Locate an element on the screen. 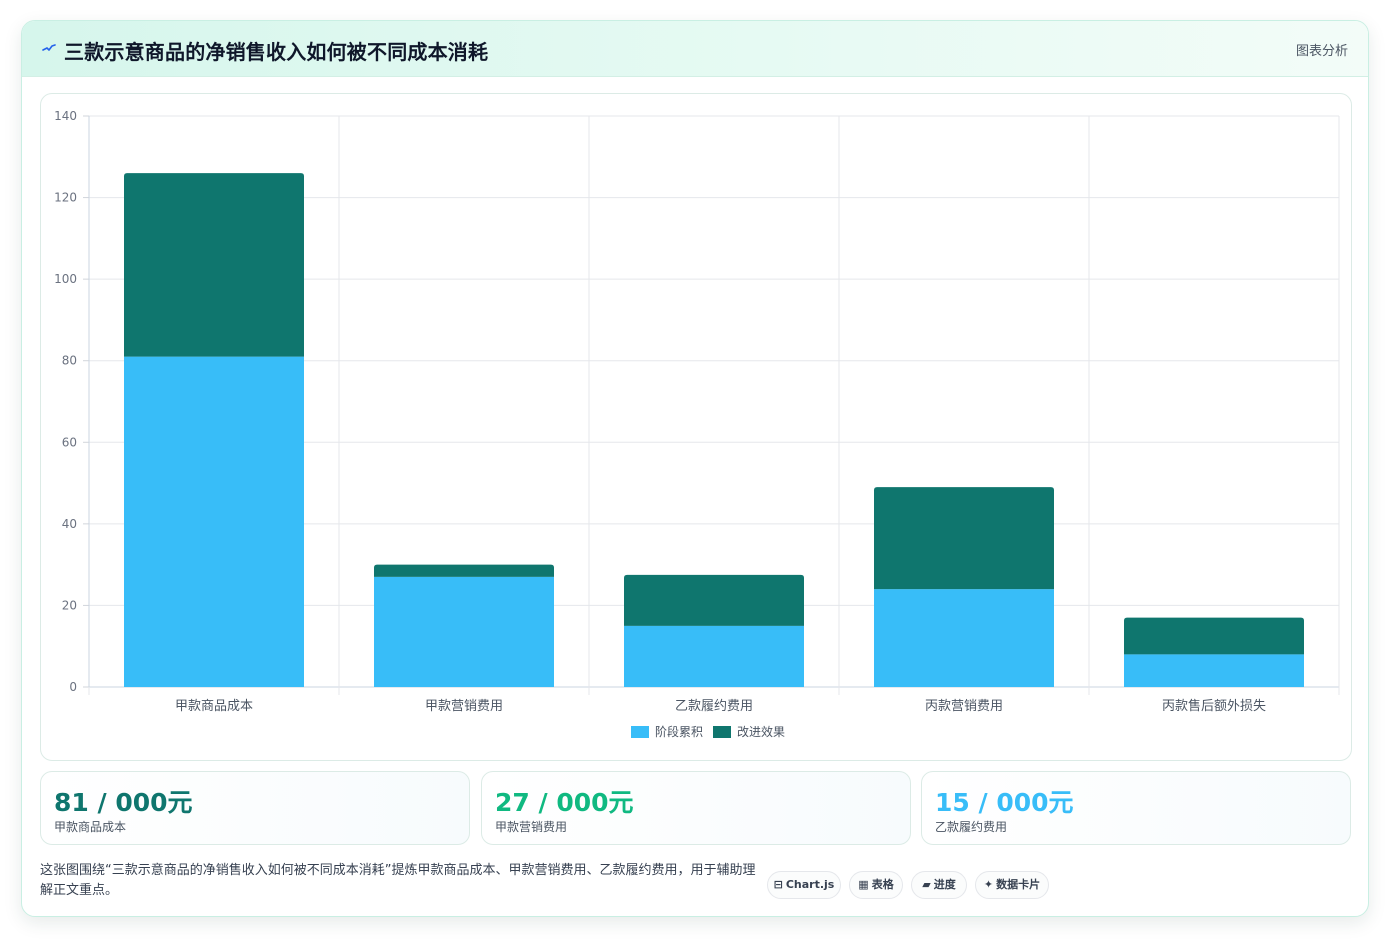 The image size is (1390, 939). y-tick-label: 100 is located at coordinates (65, 279).